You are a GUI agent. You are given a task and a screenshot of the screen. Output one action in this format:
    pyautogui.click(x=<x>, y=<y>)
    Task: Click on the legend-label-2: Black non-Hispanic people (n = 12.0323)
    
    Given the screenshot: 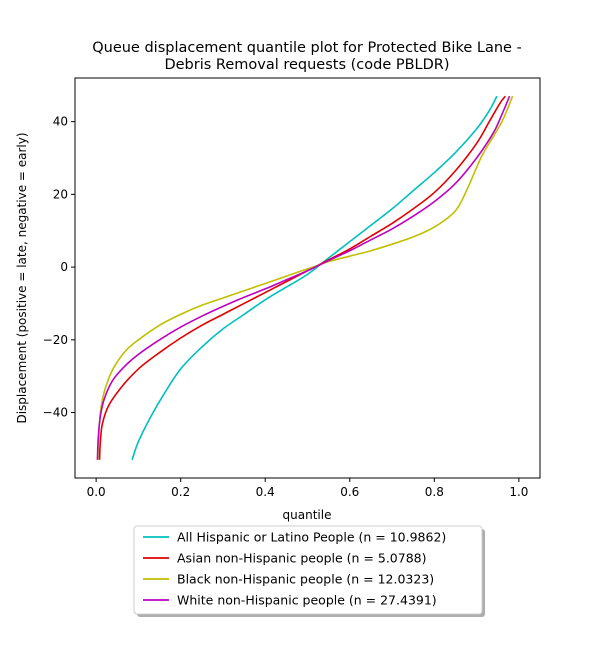 What is the action you would take?
    pyautogui.click(x=305, y=579)
    